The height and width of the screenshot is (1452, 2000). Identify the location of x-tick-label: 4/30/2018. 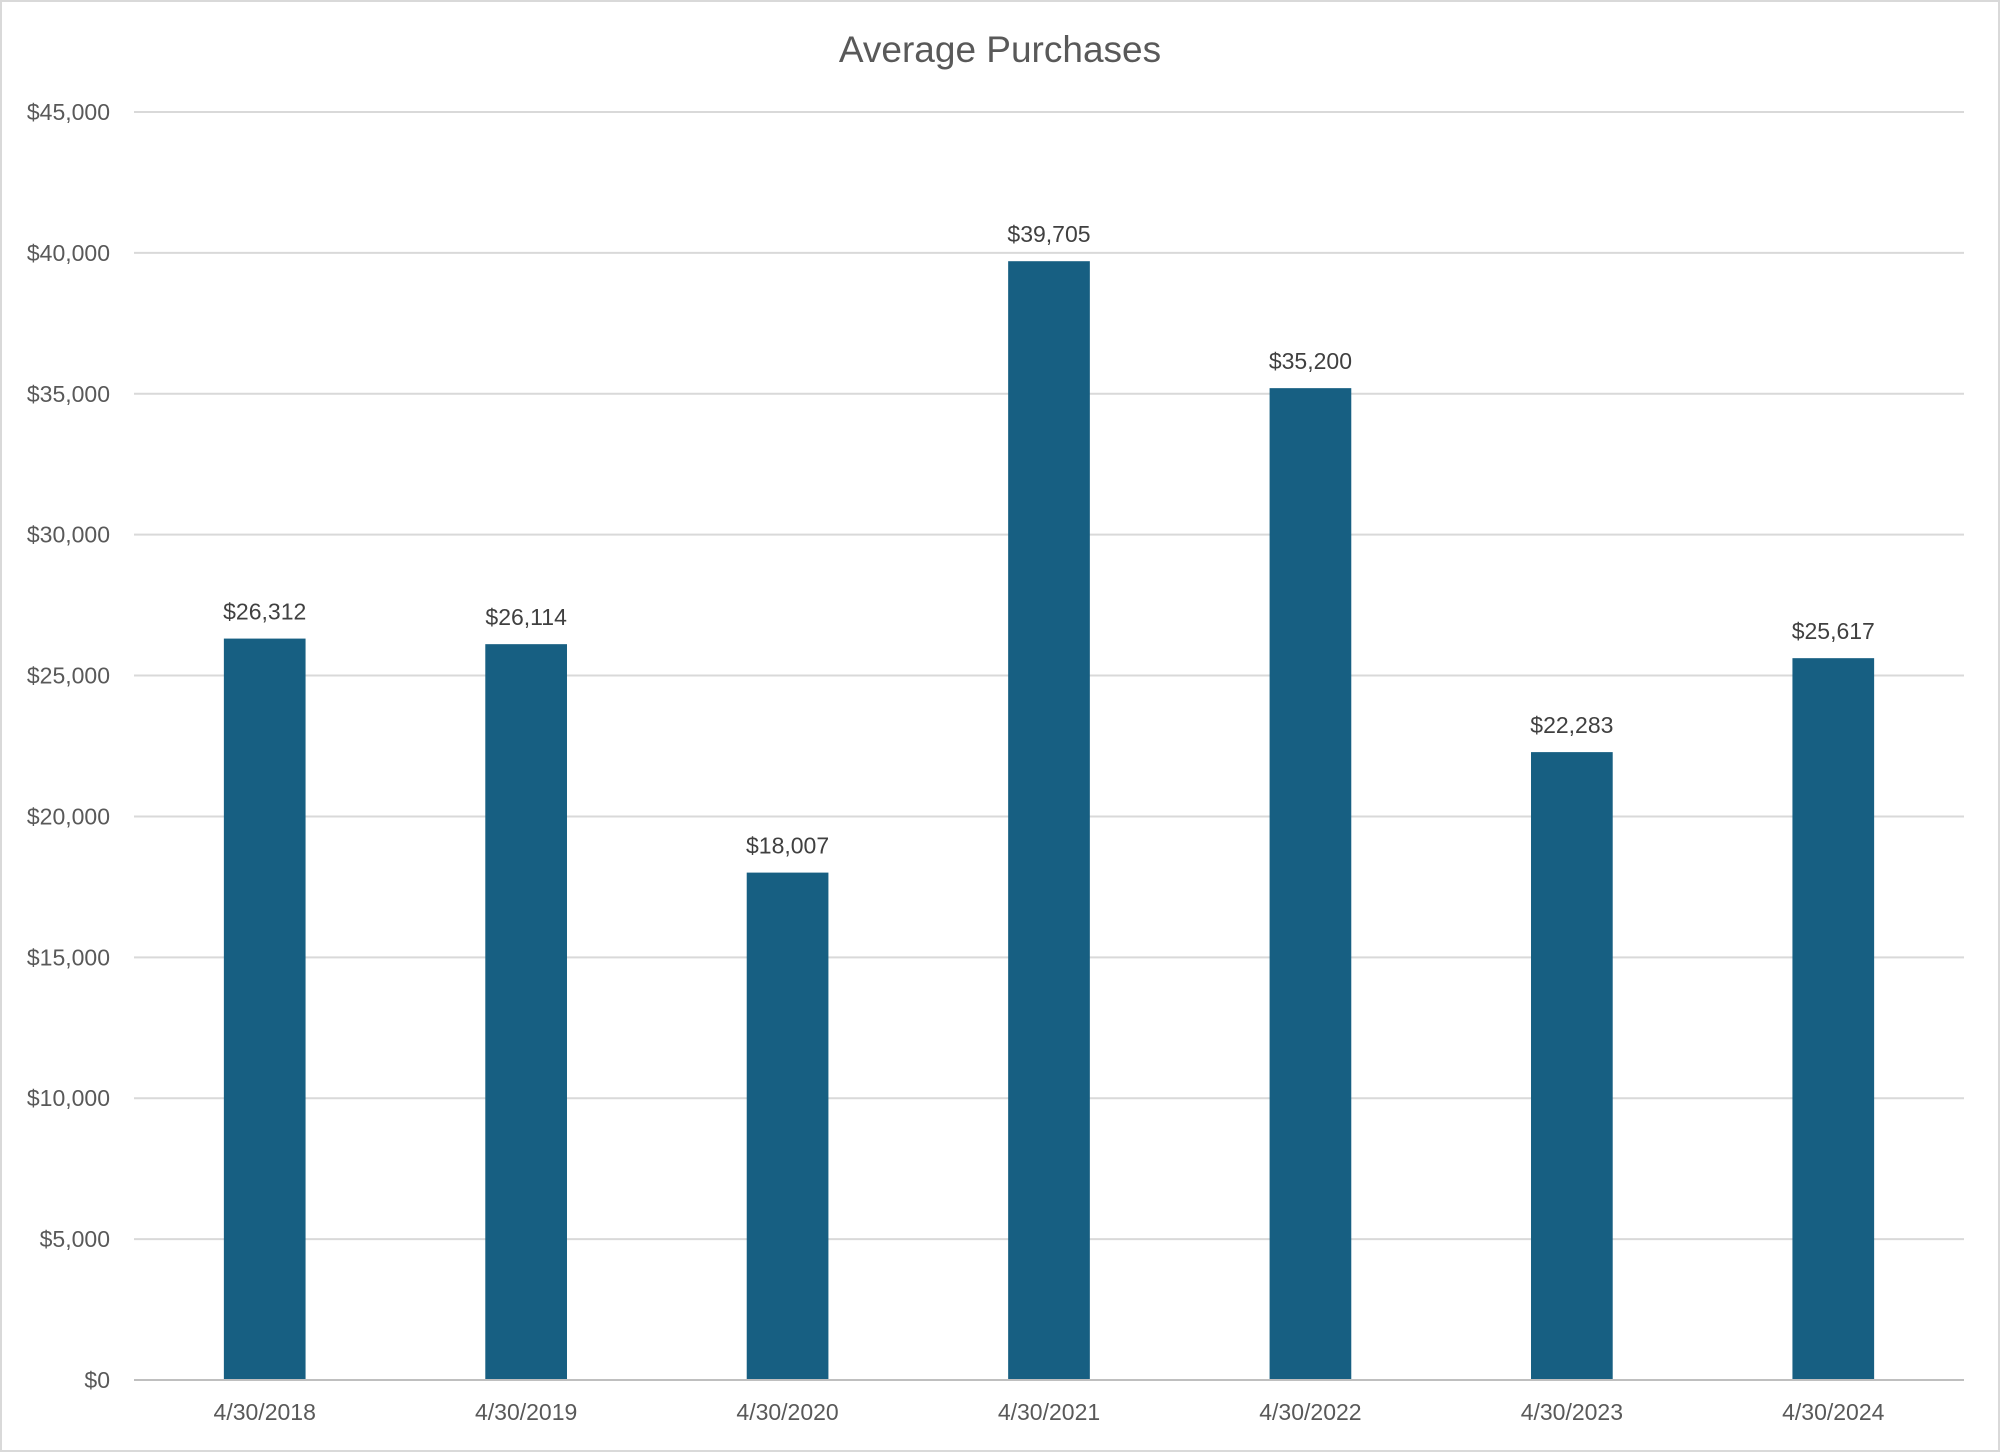
(265, 1412).